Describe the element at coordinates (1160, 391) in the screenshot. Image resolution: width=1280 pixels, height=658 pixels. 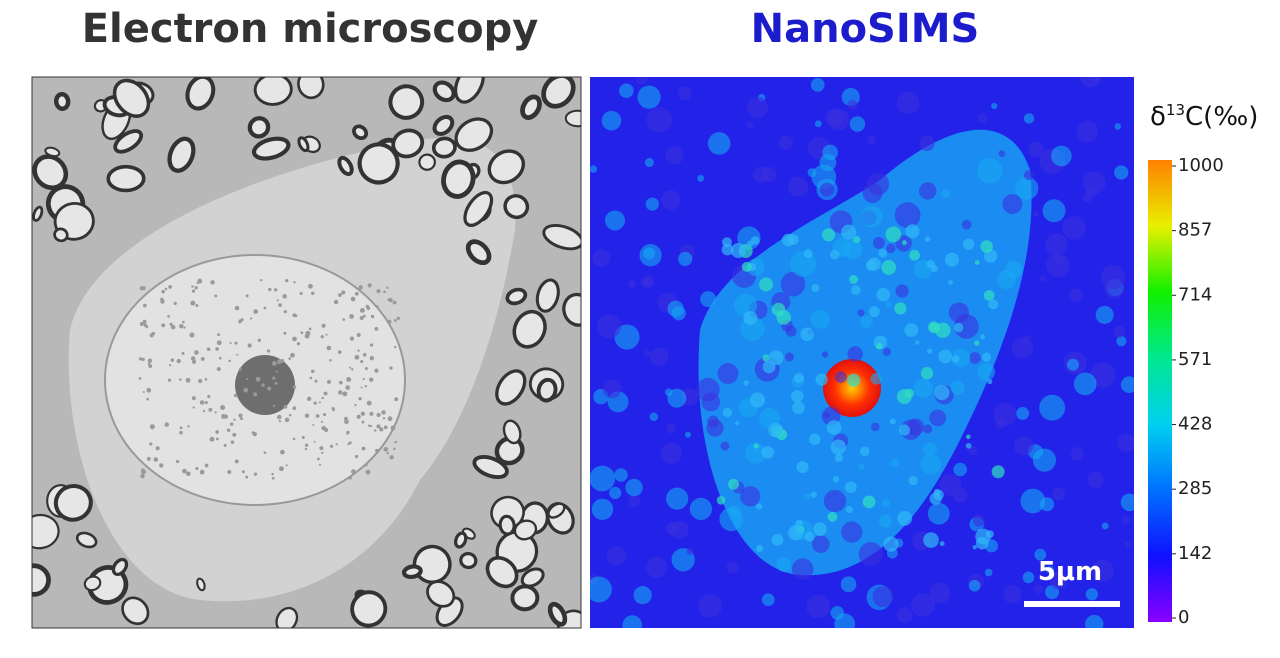
I see `colorbar` at that location.